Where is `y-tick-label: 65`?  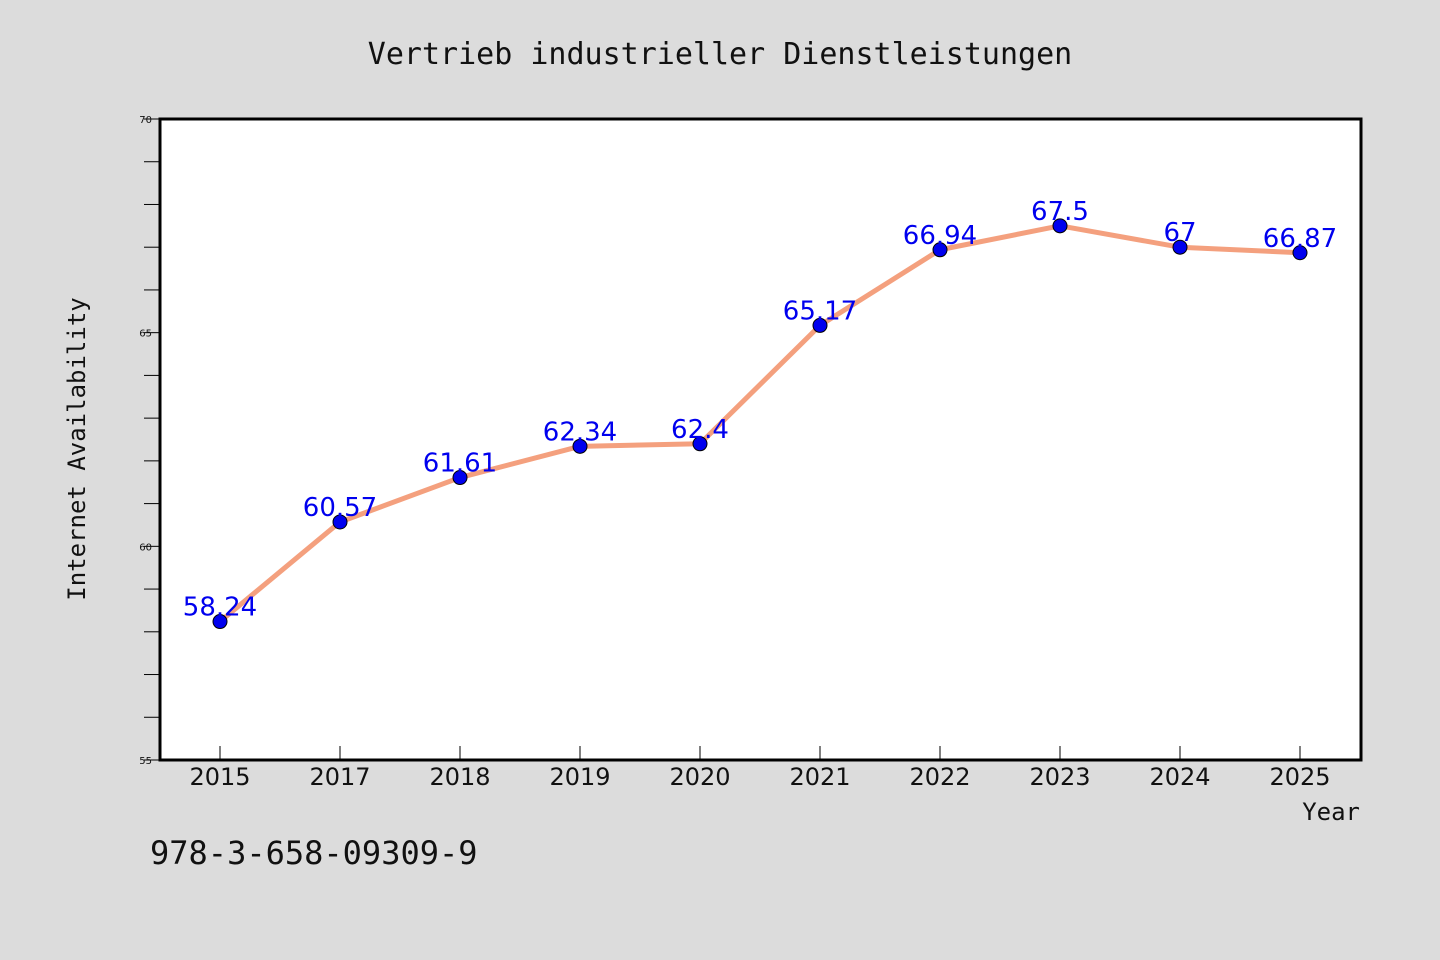
y-tick-label: 65 is located at coordinates (145, 334).